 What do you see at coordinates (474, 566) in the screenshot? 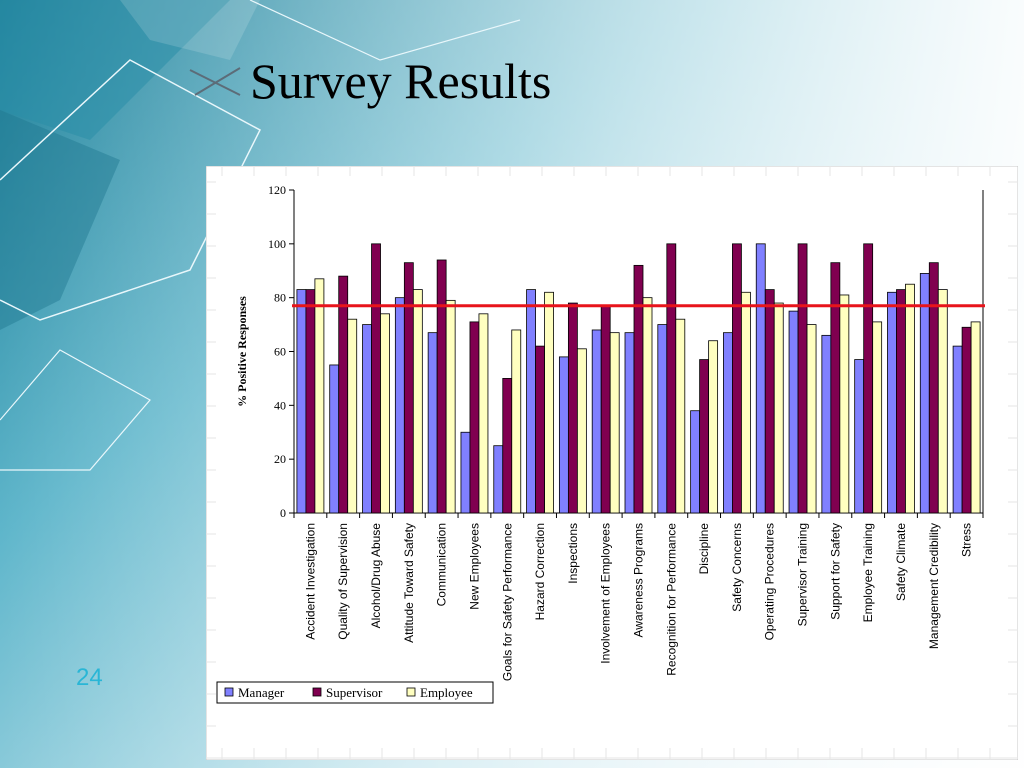
I see `category-label: New Employees` at bounding box center [474, 566].